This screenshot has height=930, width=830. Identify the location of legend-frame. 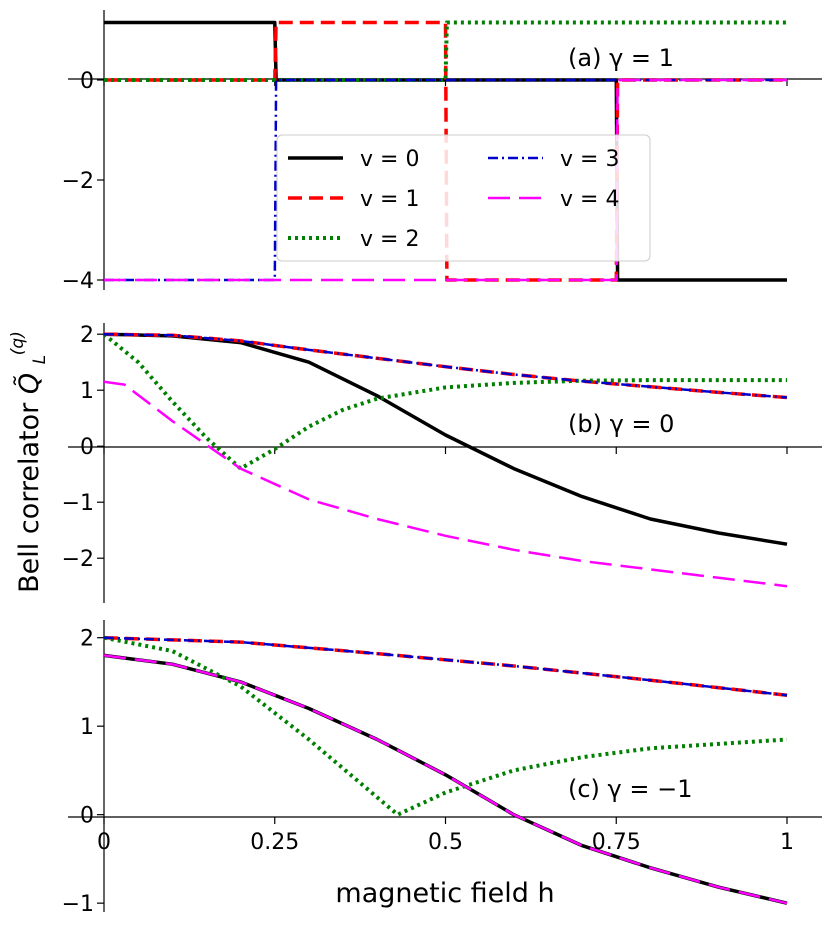
(463, 198).